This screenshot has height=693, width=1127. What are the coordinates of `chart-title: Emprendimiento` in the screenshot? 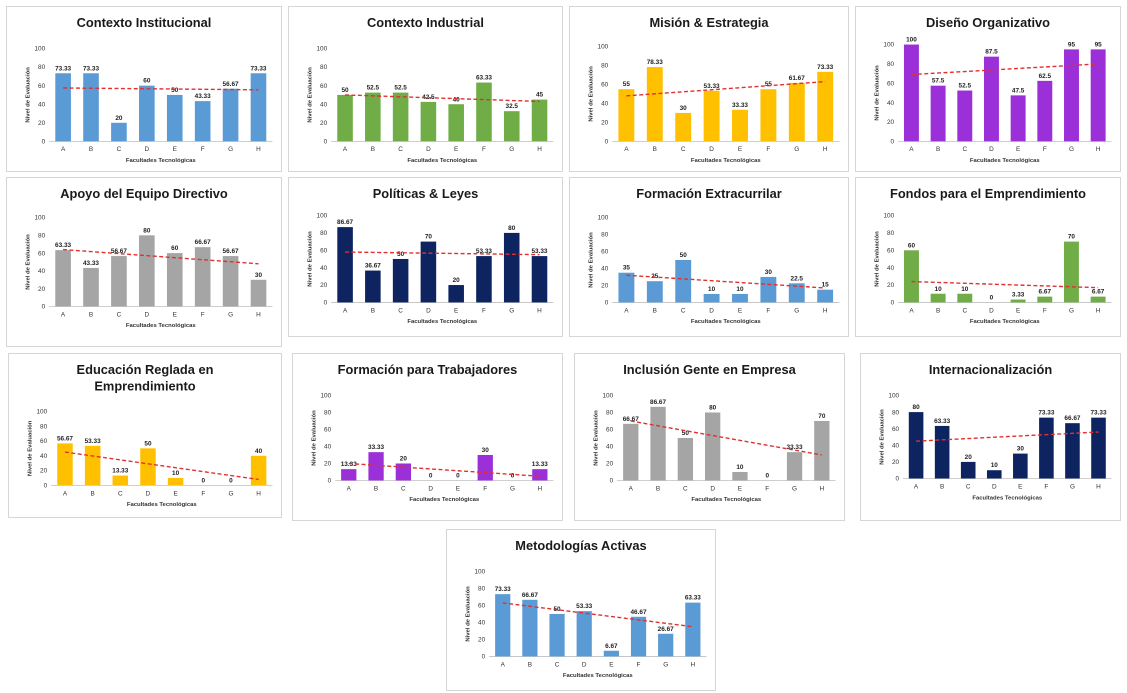 It's located at (144, 386).